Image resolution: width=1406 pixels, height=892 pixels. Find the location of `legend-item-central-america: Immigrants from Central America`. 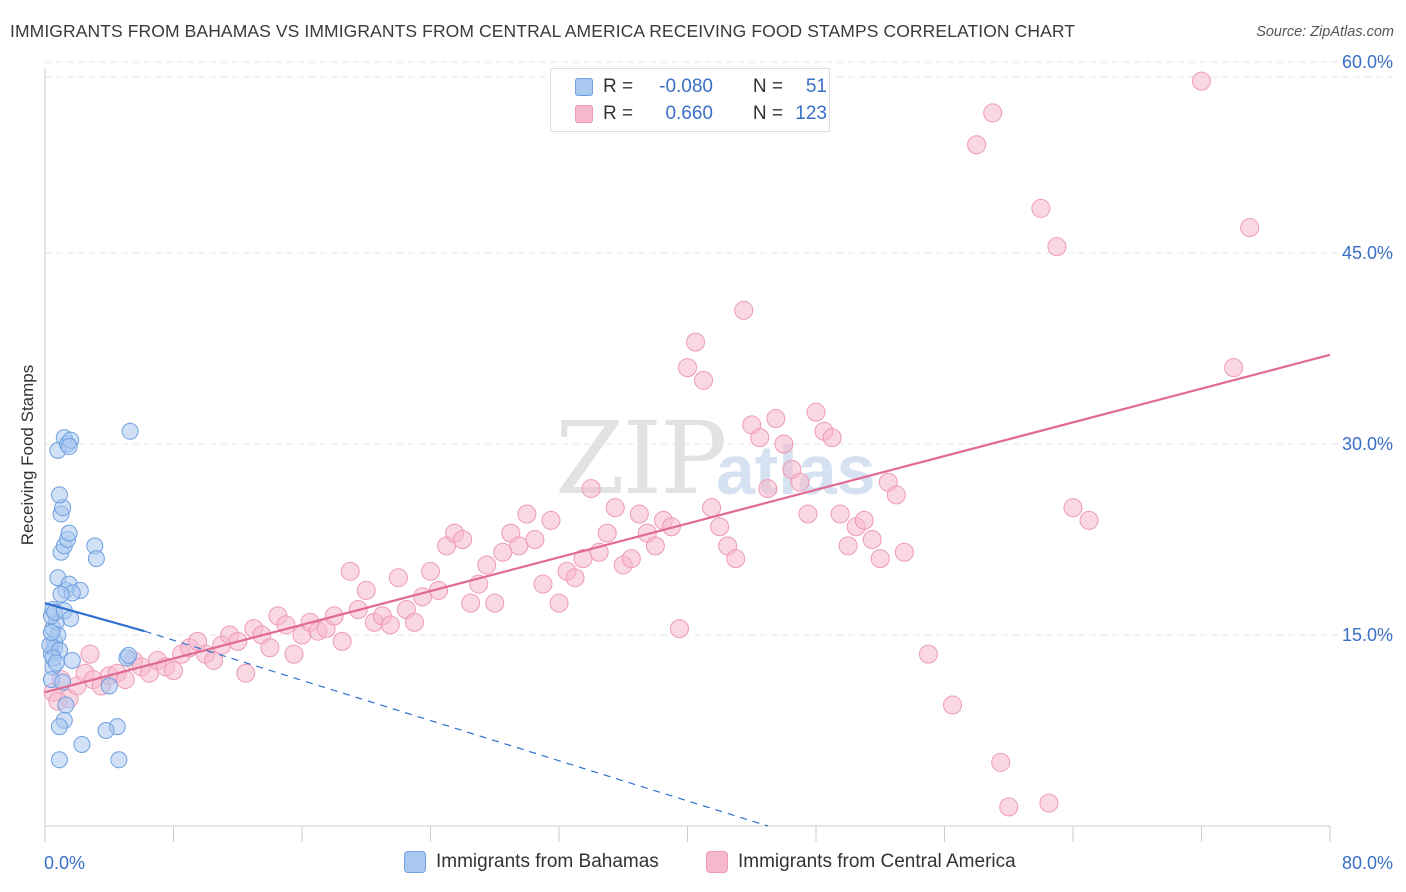

legend-item-central-america: Immigrants from Central America is located at coordinates (861, 862).